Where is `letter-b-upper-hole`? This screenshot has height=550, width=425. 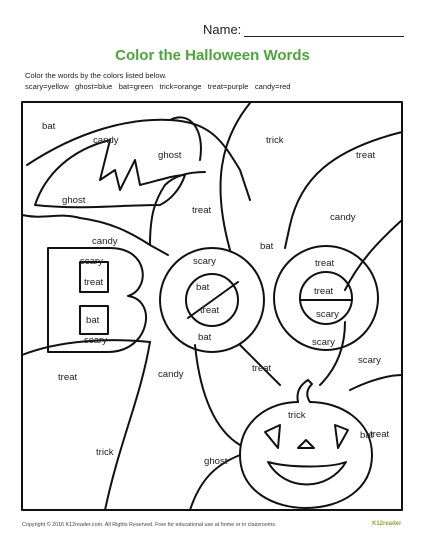 letter-b-upper-hole is located at coordinates (94, 277).